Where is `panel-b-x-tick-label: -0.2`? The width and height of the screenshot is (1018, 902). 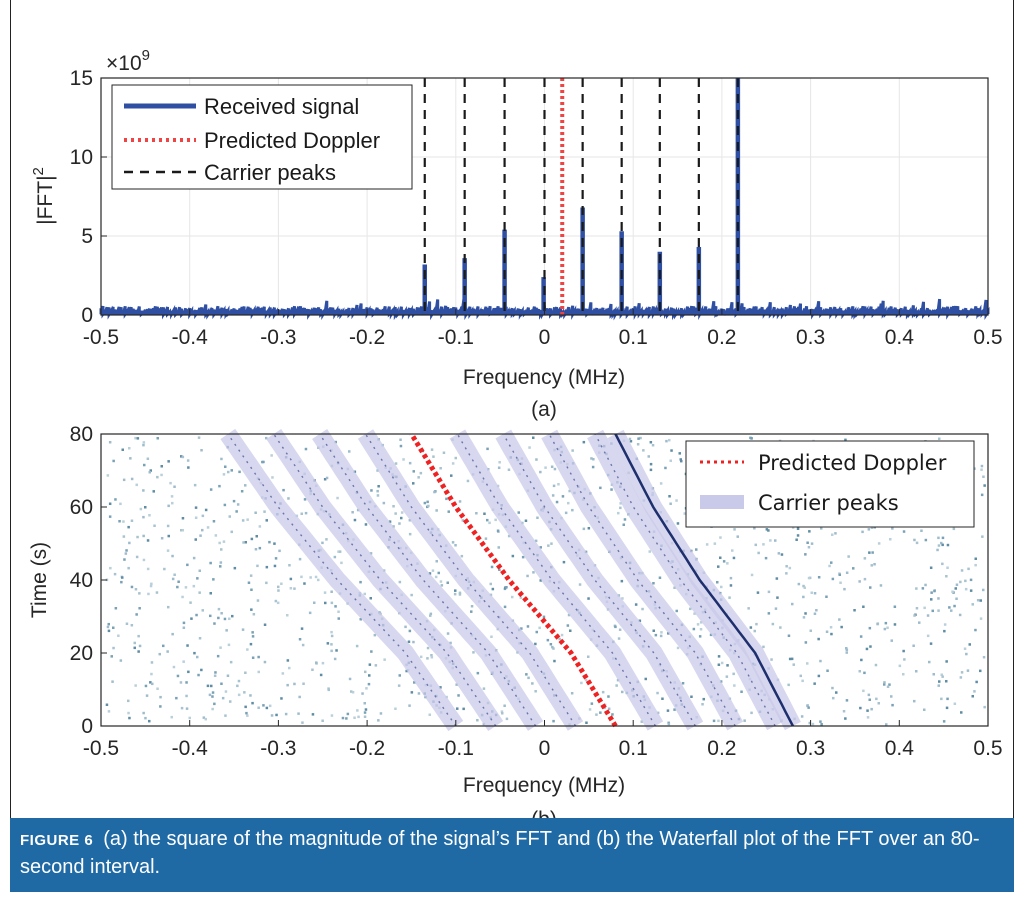
panel-b-x-tick-label: -0.2 is located at coordinates (367, 748).